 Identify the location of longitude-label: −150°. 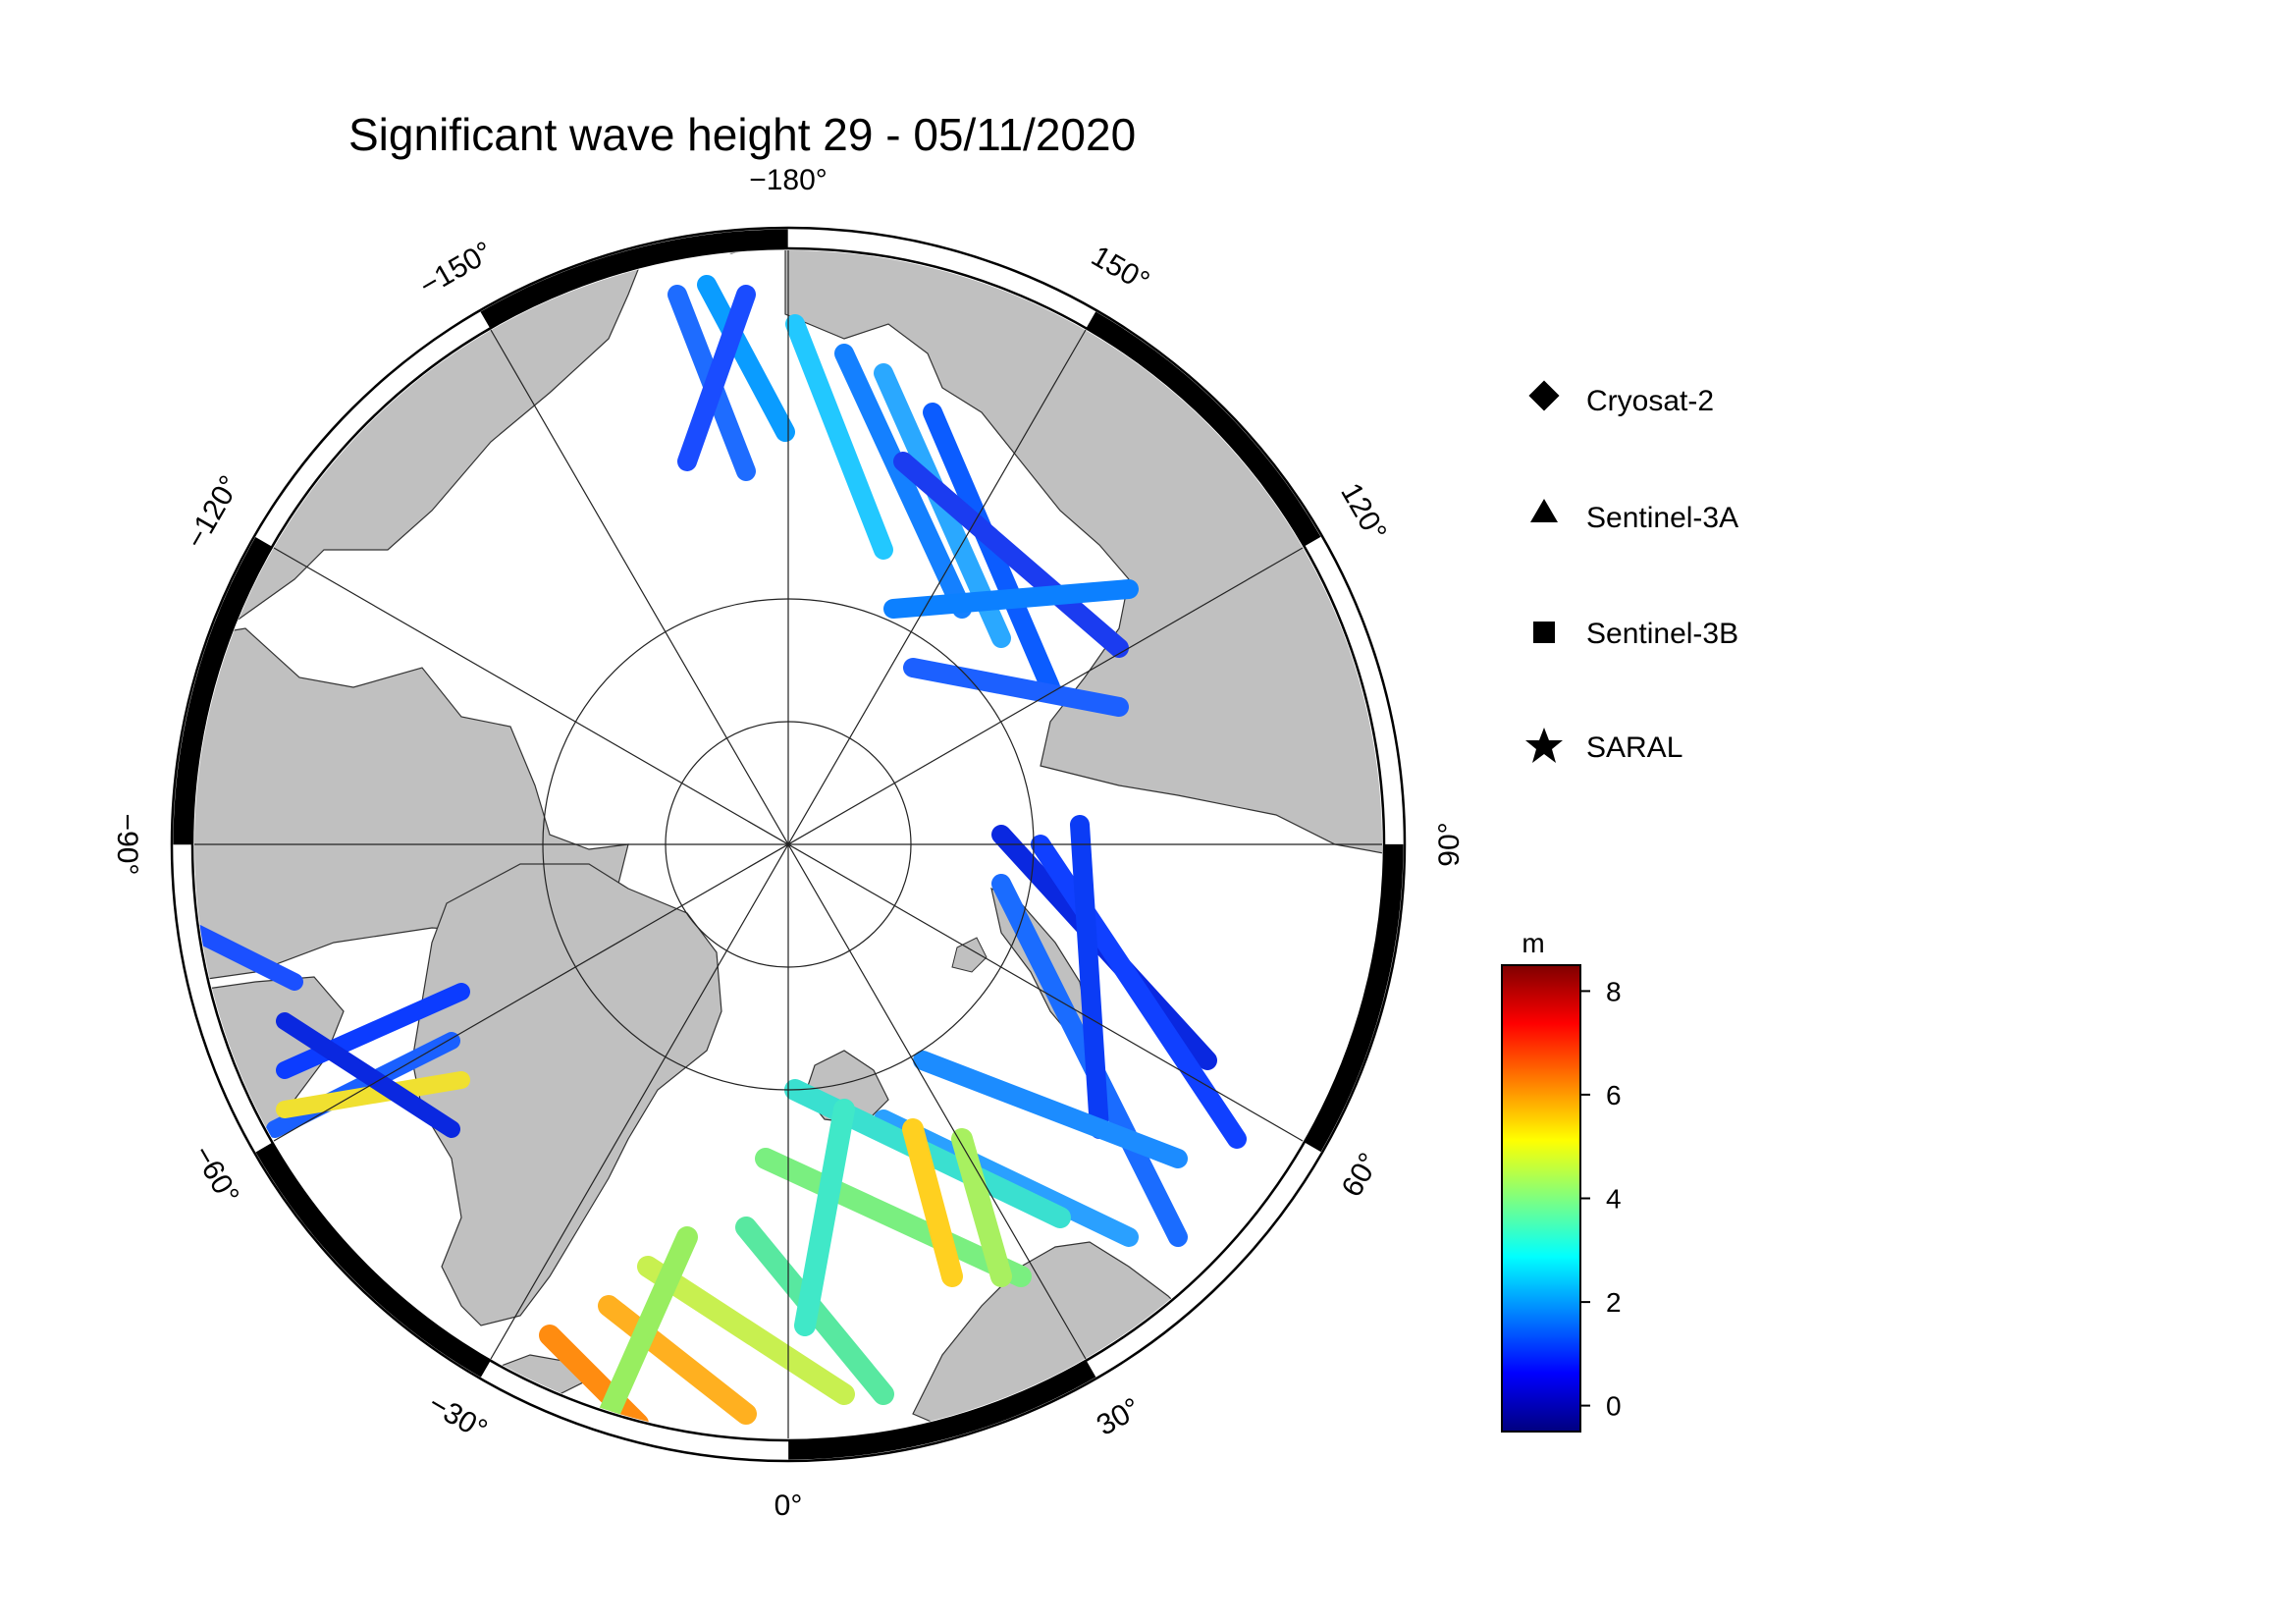
(456, 269).